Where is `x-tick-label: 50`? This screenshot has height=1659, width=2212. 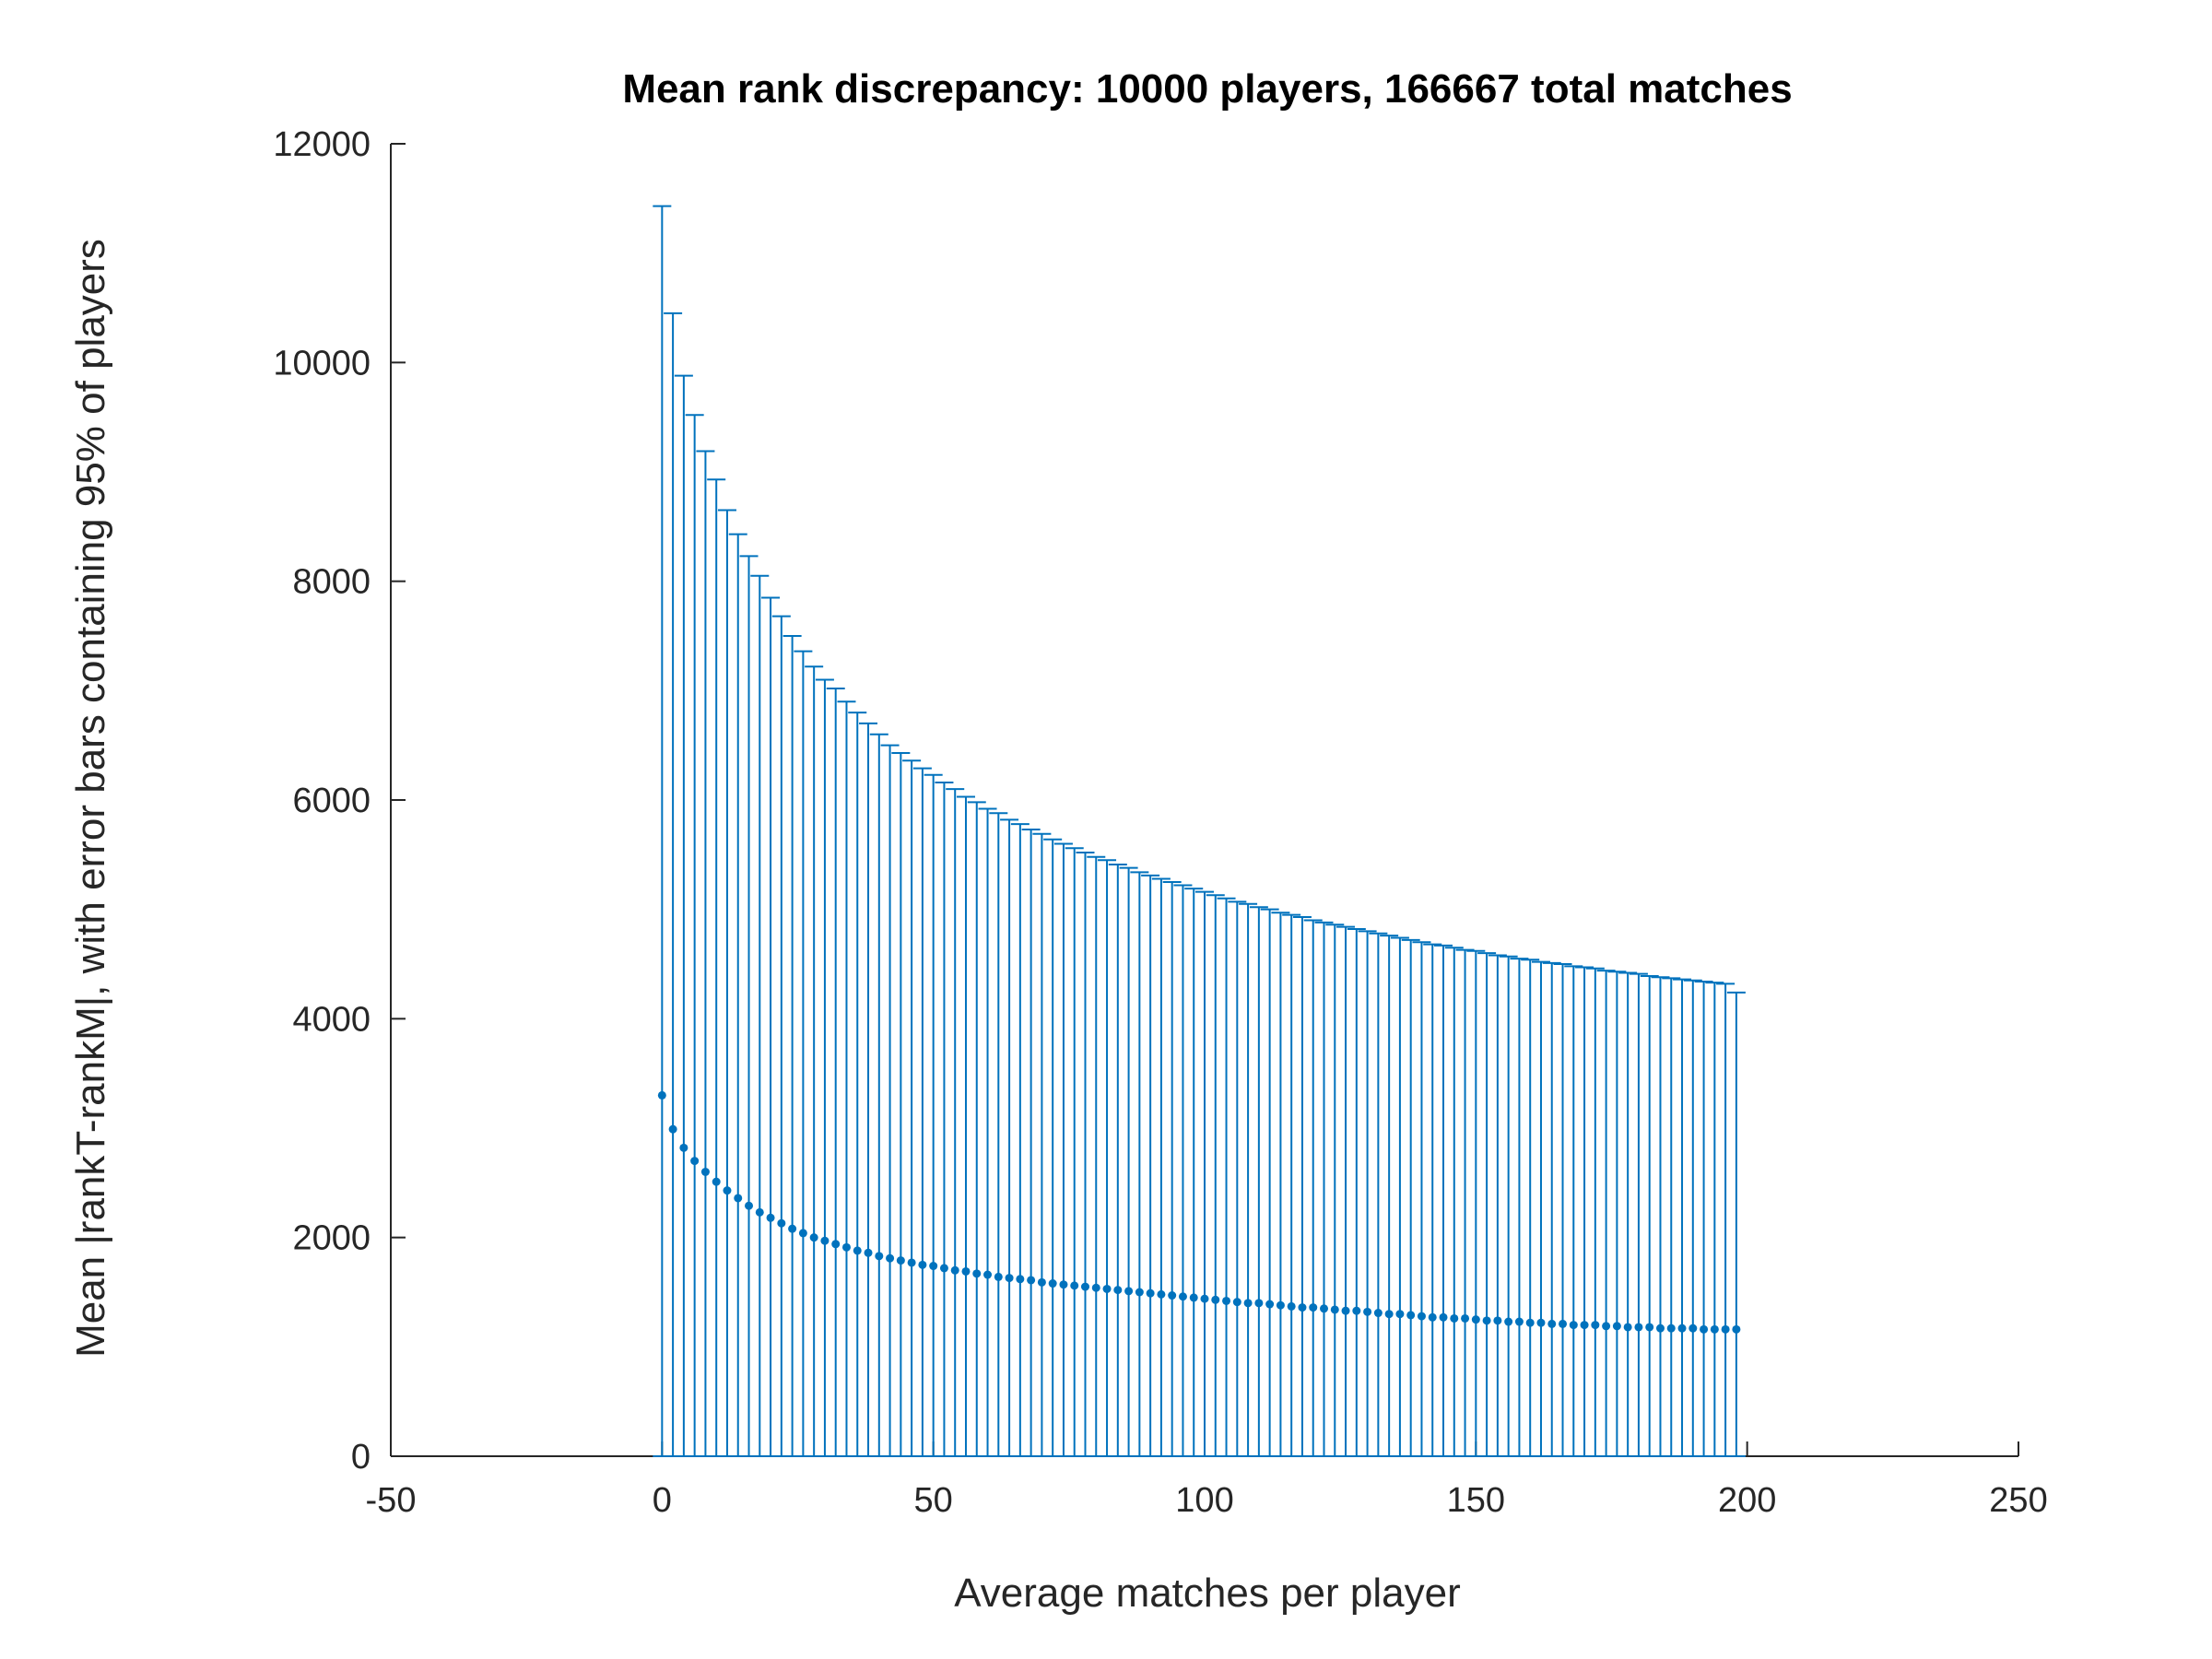
x-tick-label: 50 is located at coordinates (933, 1500).